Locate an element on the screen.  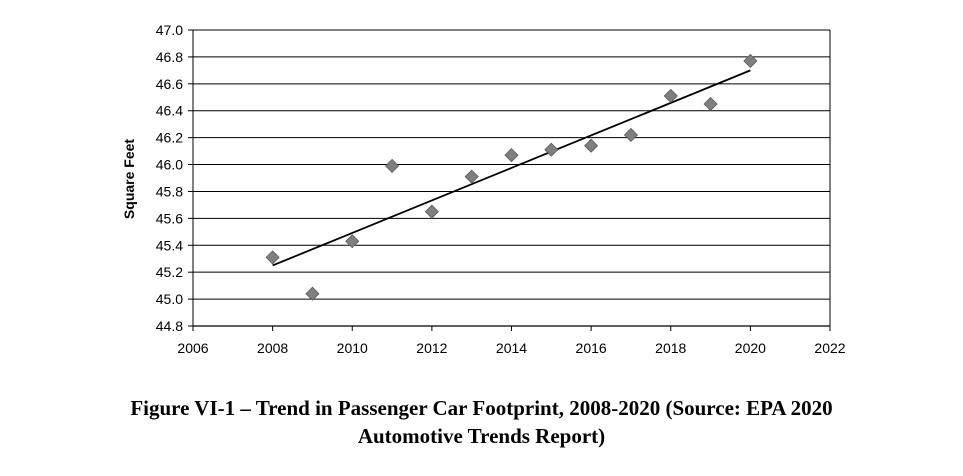
data-point-2020 is located at coordinates (750, 61).